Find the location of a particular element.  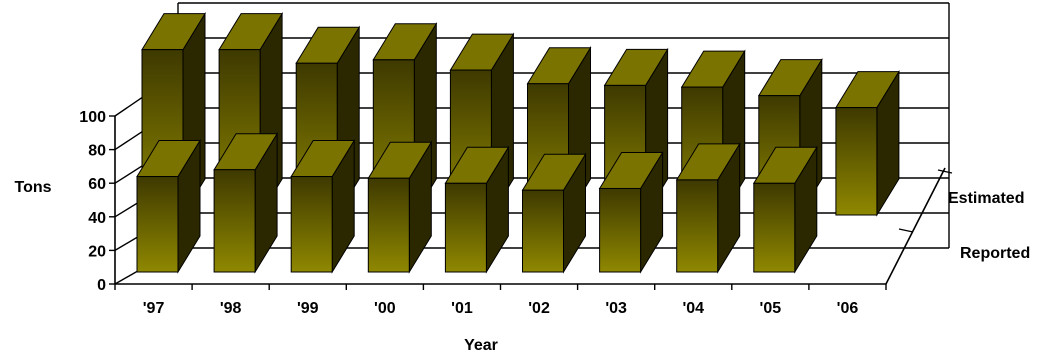

x-tick-label: '97 is located at coordinates (154, 308).